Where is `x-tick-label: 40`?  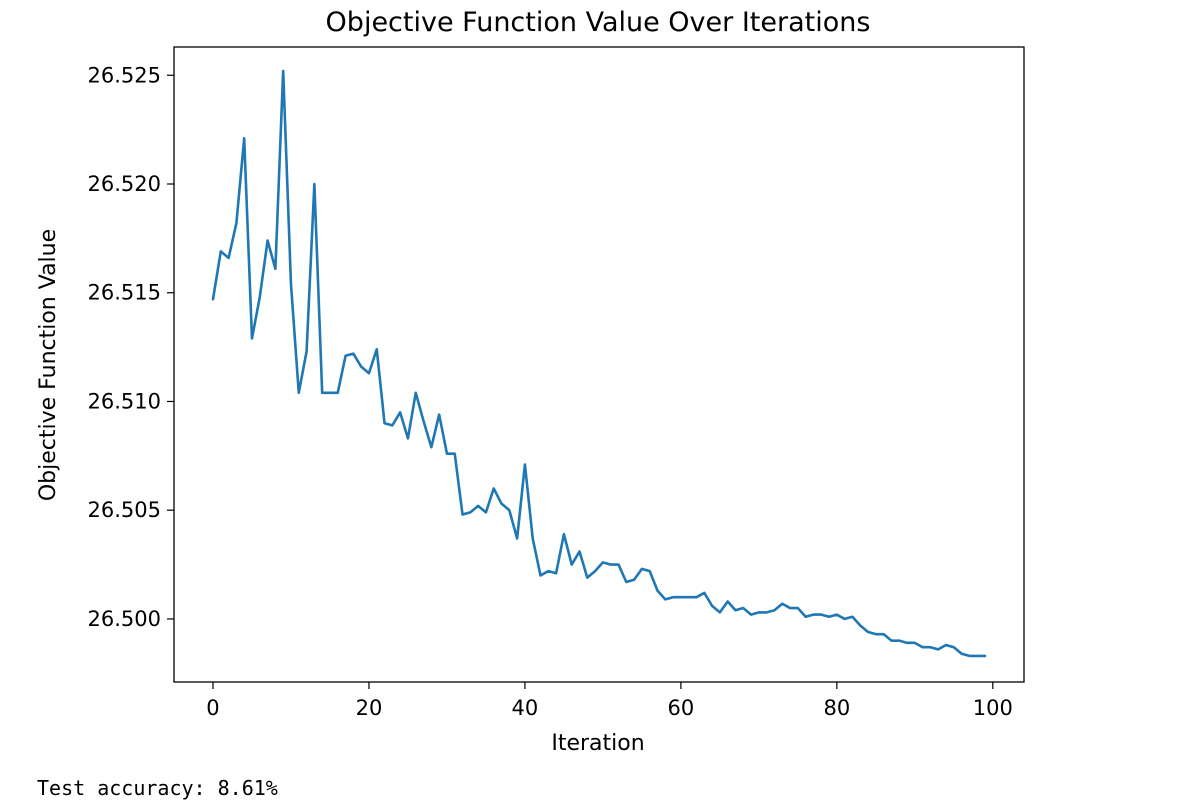
x-tick-label: 40 is located at coordinates (525, 708).